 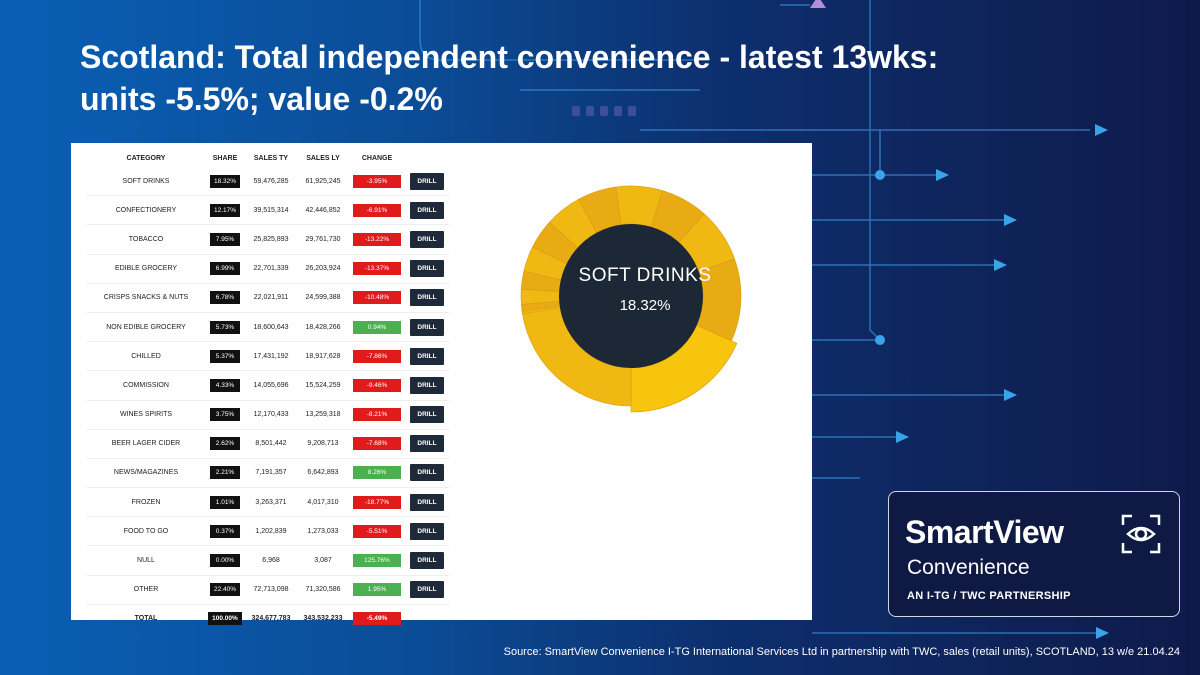 I want to click on row-sales-ly: 24,599,388, so click(x=323, y=298).